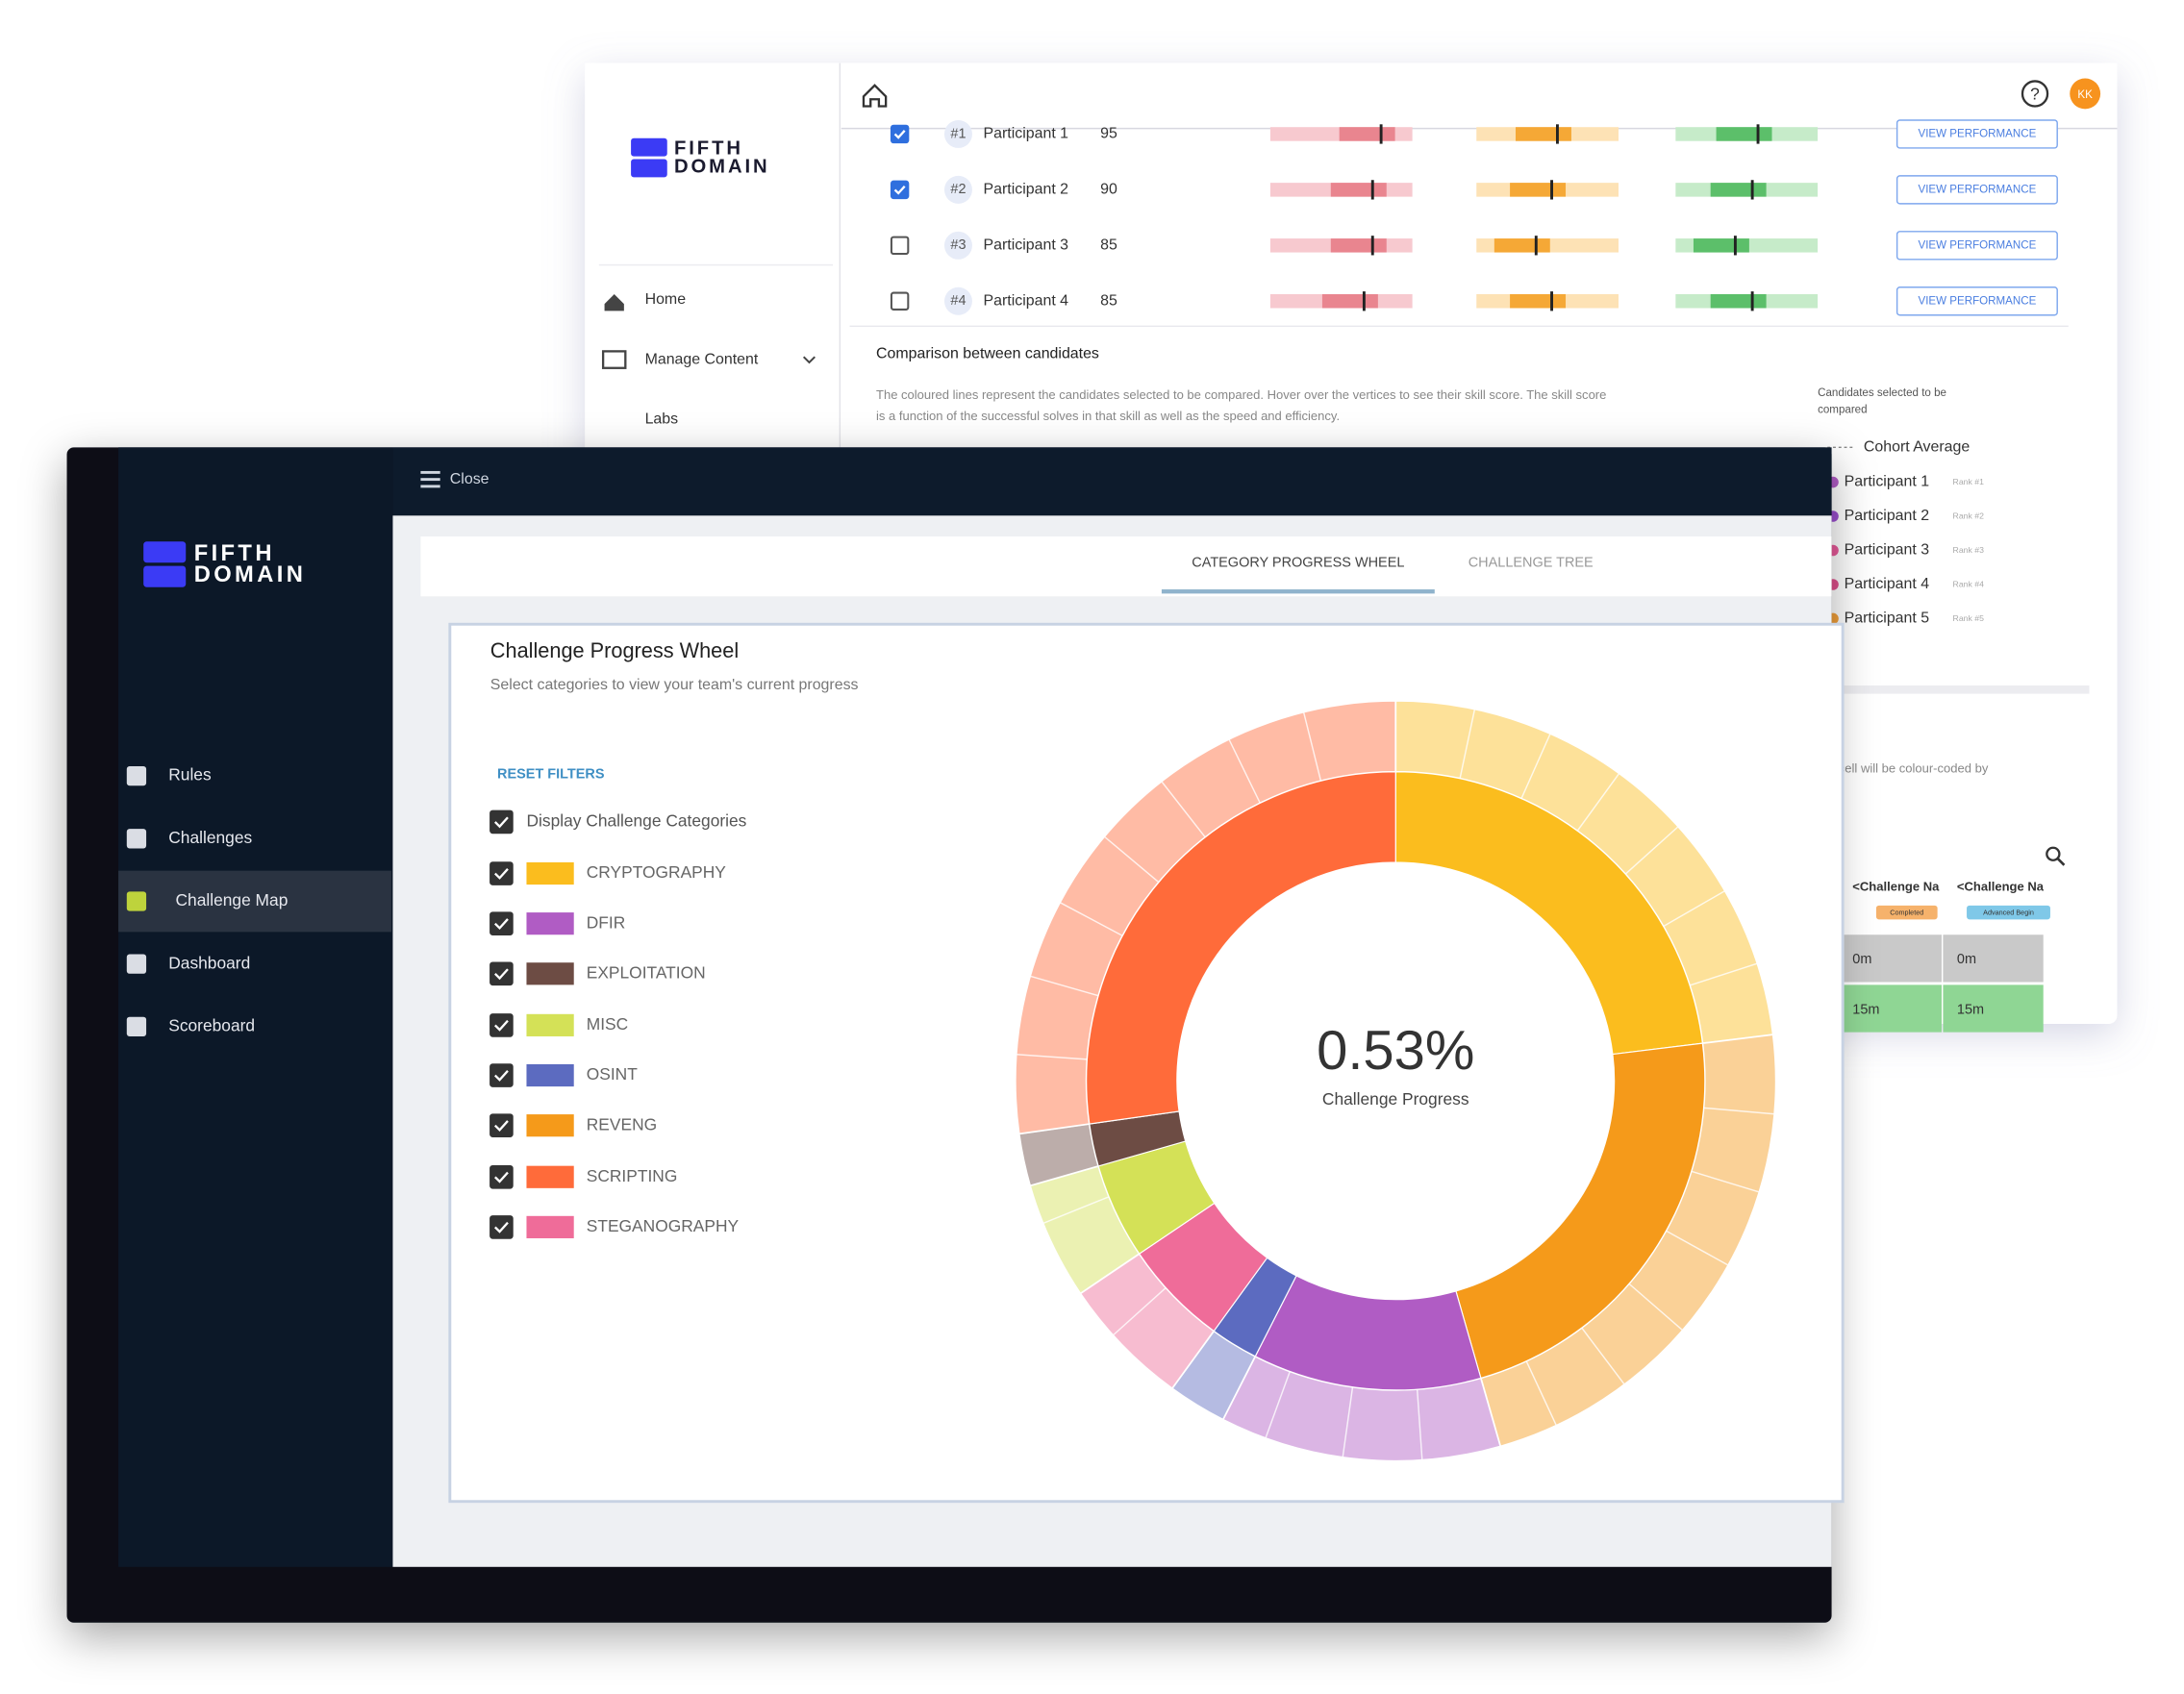 The width and height of the screenshot is (2184, 1694). What do you see at coordinates (1969, 583) in the screenshot?
I see `rank-label: Rank #4` at bounding box center [1969, 583].